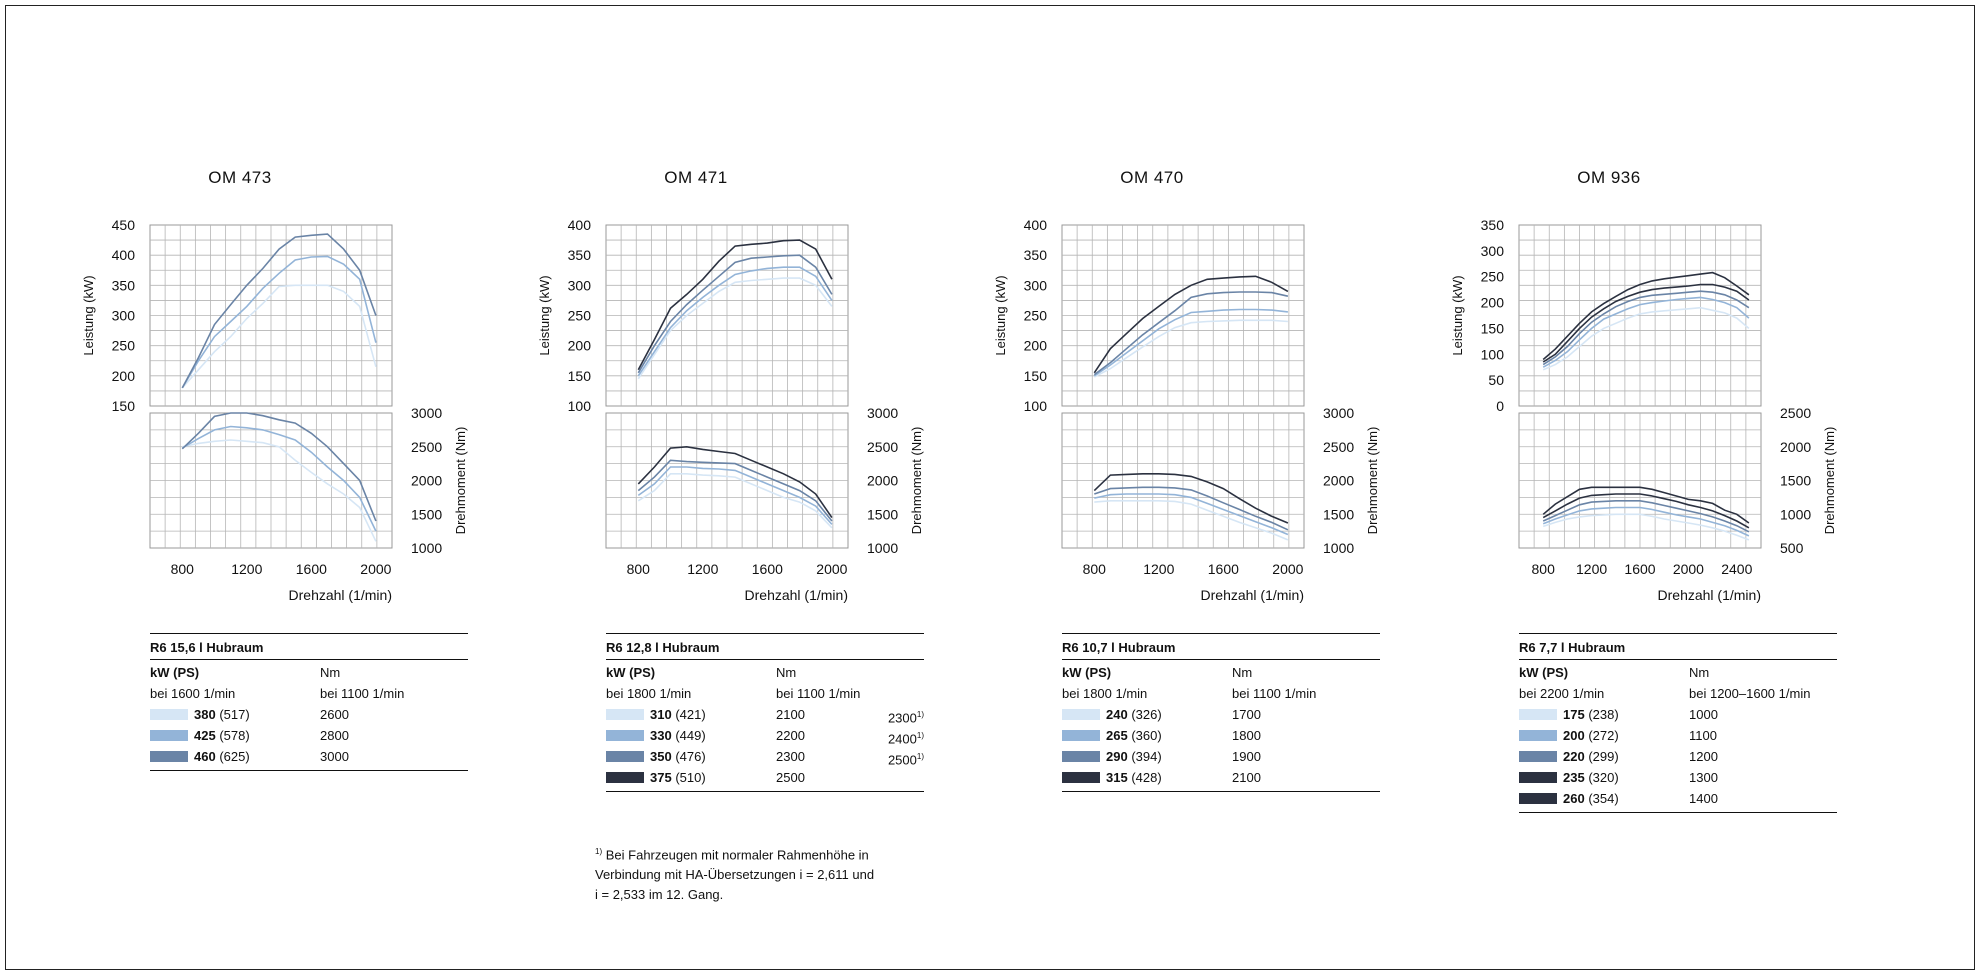 The height and width of the screenshot is (972, 1982). What do you see at coordinates (1338, 447) in the screenshot?
I see `torque-tick-label: 2500` at bounding box center [1338, 447].